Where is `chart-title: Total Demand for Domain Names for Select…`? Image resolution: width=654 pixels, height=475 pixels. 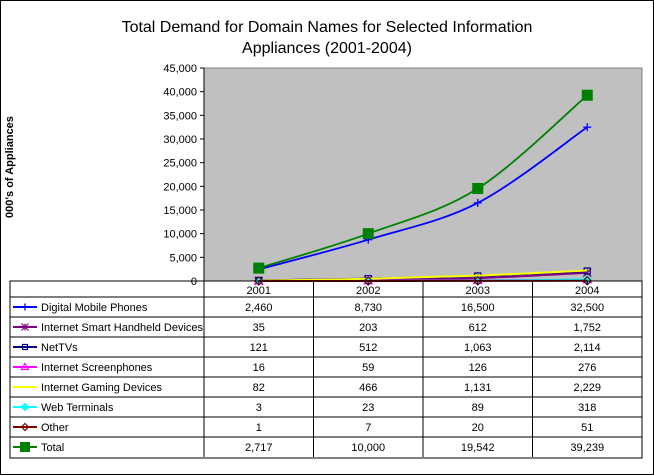 chart-title: Total Demand for Domain Names for Select… is located at coordinates (327, 38).